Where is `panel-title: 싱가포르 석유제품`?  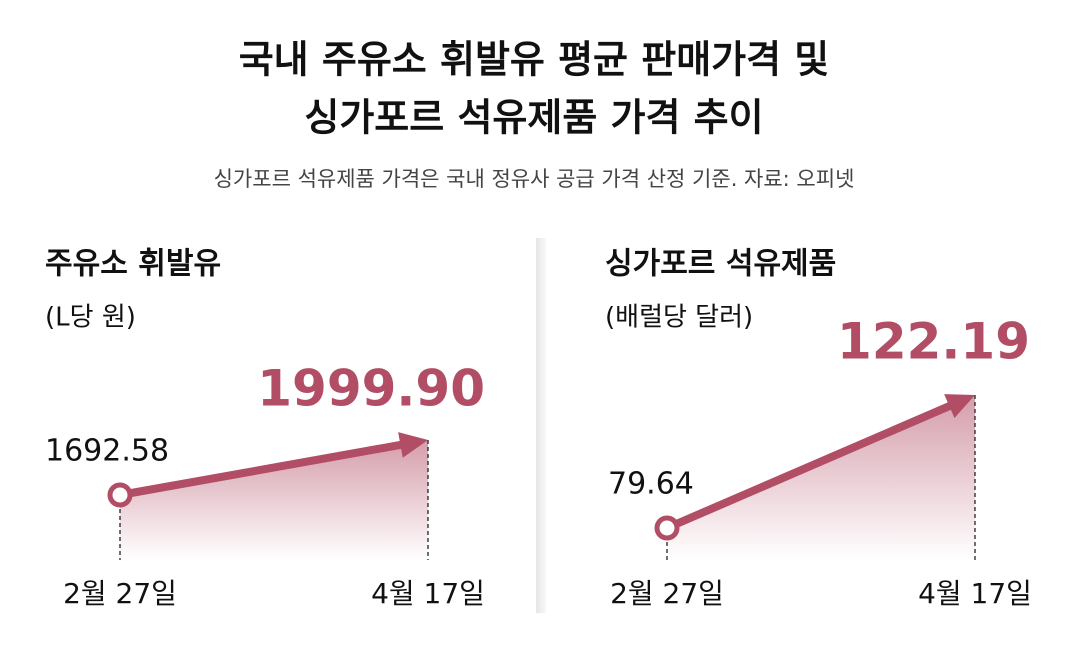 panel-title: 싱가포르 석유제품 is located at coordinates (720, 264).